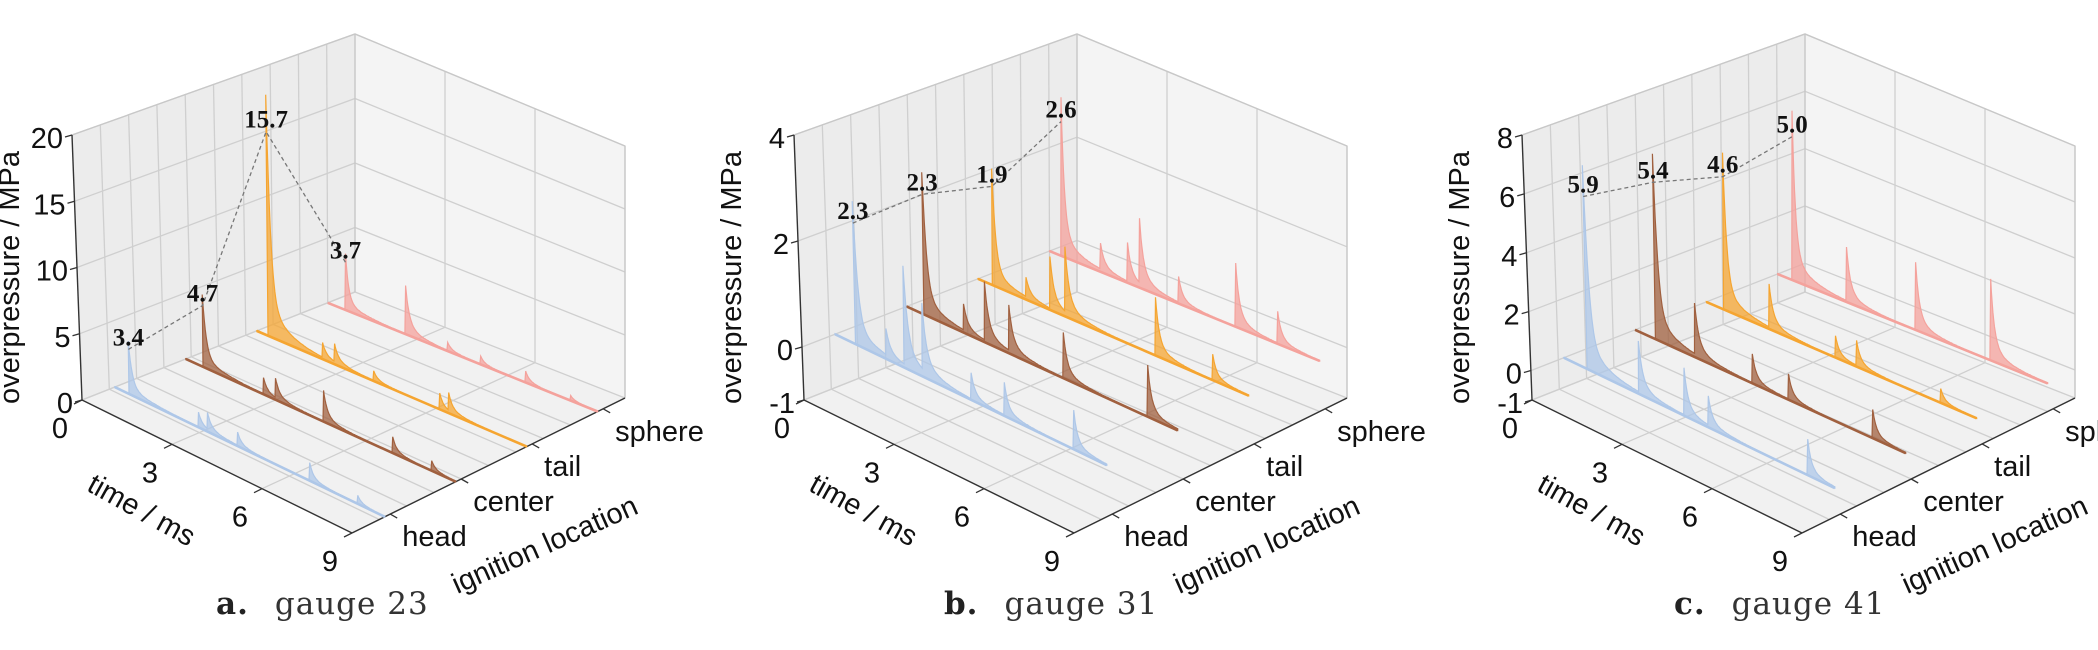 The height and width of the screenshot is (650, 2098). I want to click on peak-label-head: 2.3, so click(852, 211).